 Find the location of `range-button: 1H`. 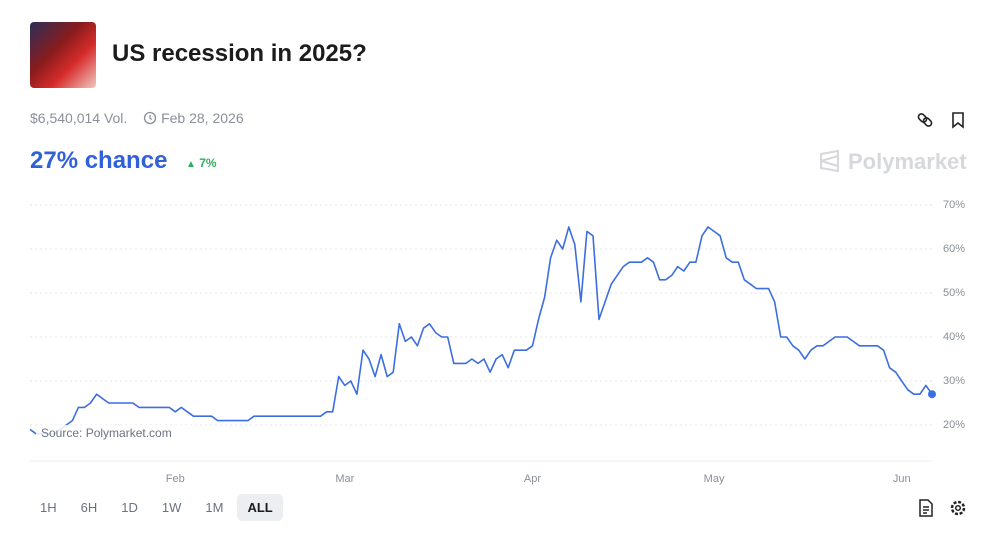

range-button: 1H is located at coordinates (48, 507).